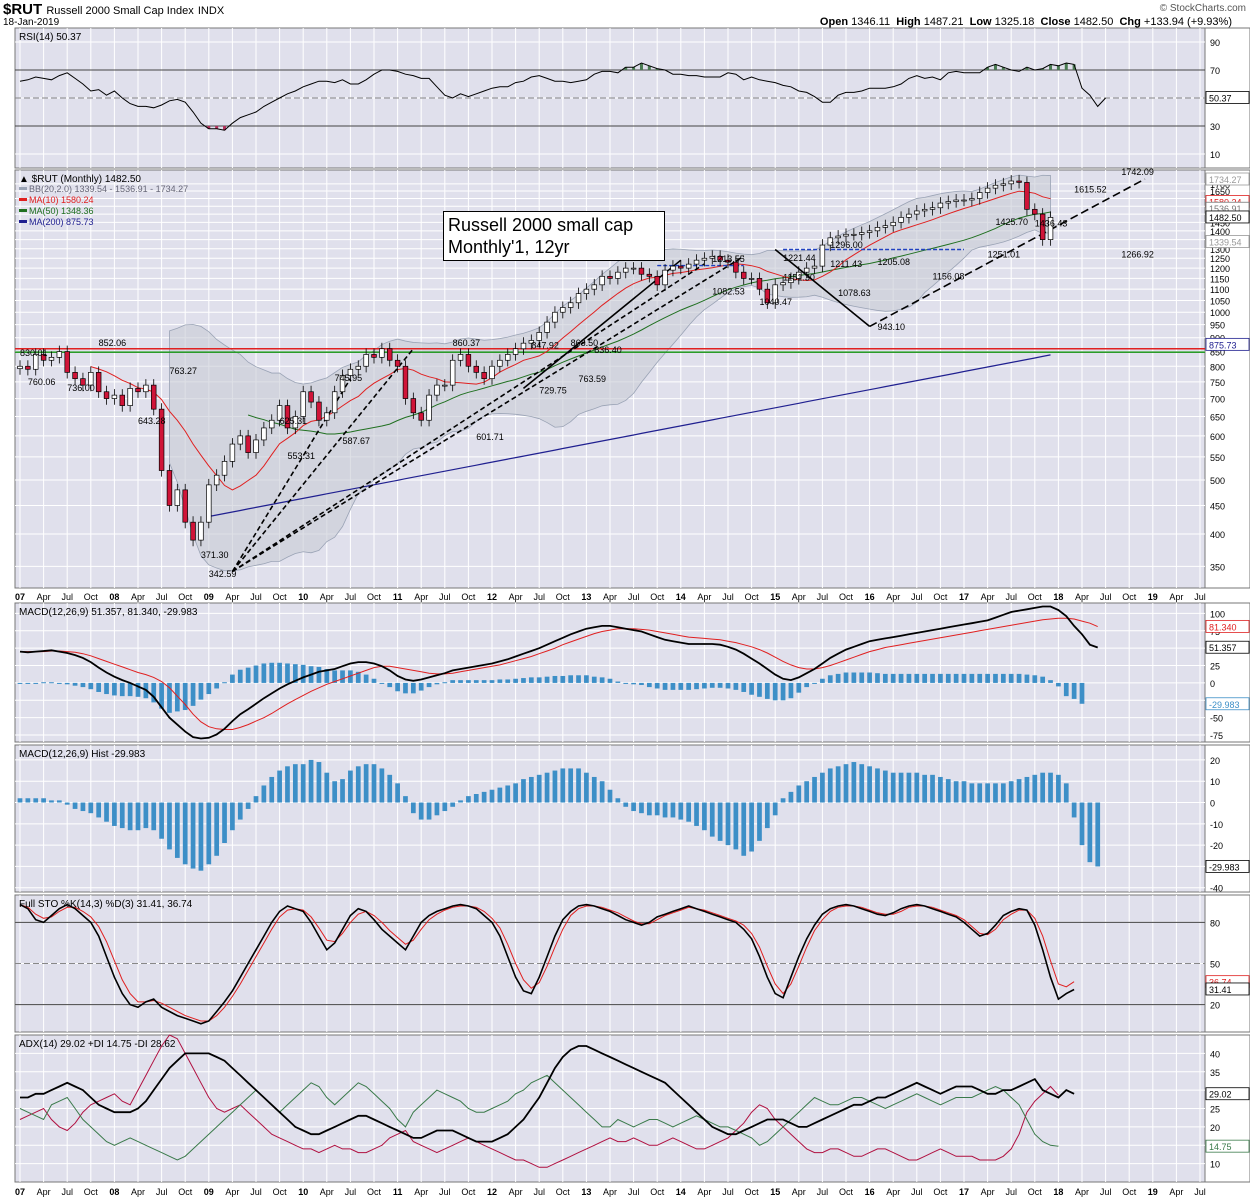  What do you see at coordinates (1011, 222) in the screenshot?
I see `price-annotation: 1425.70` at bounding box center [1011, 222].